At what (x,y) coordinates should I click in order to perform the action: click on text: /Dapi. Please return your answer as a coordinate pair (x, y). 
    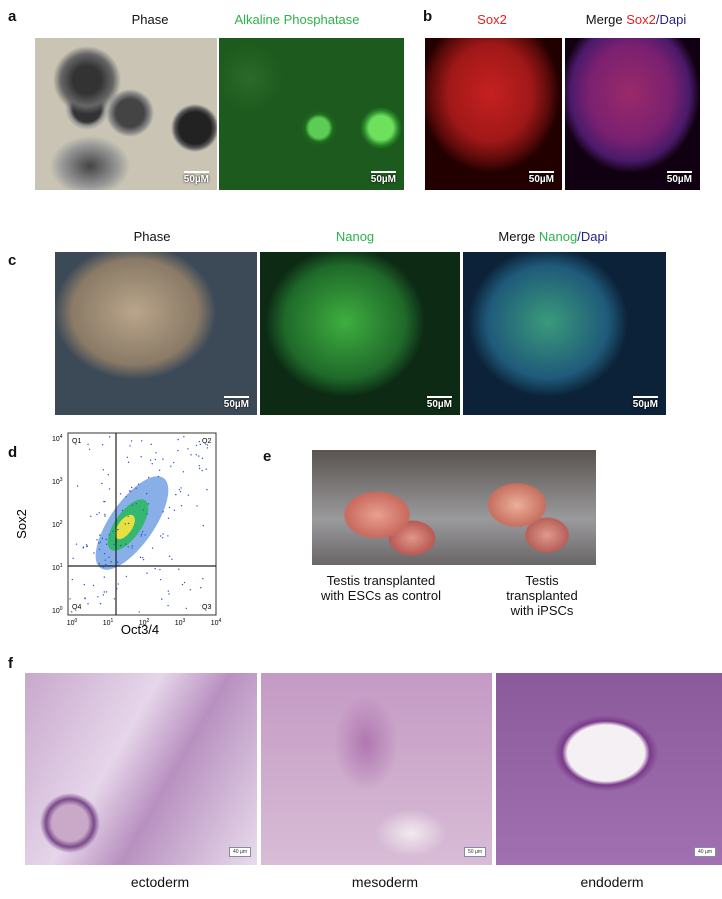
    Looking at the image, I should click on (592, 236).